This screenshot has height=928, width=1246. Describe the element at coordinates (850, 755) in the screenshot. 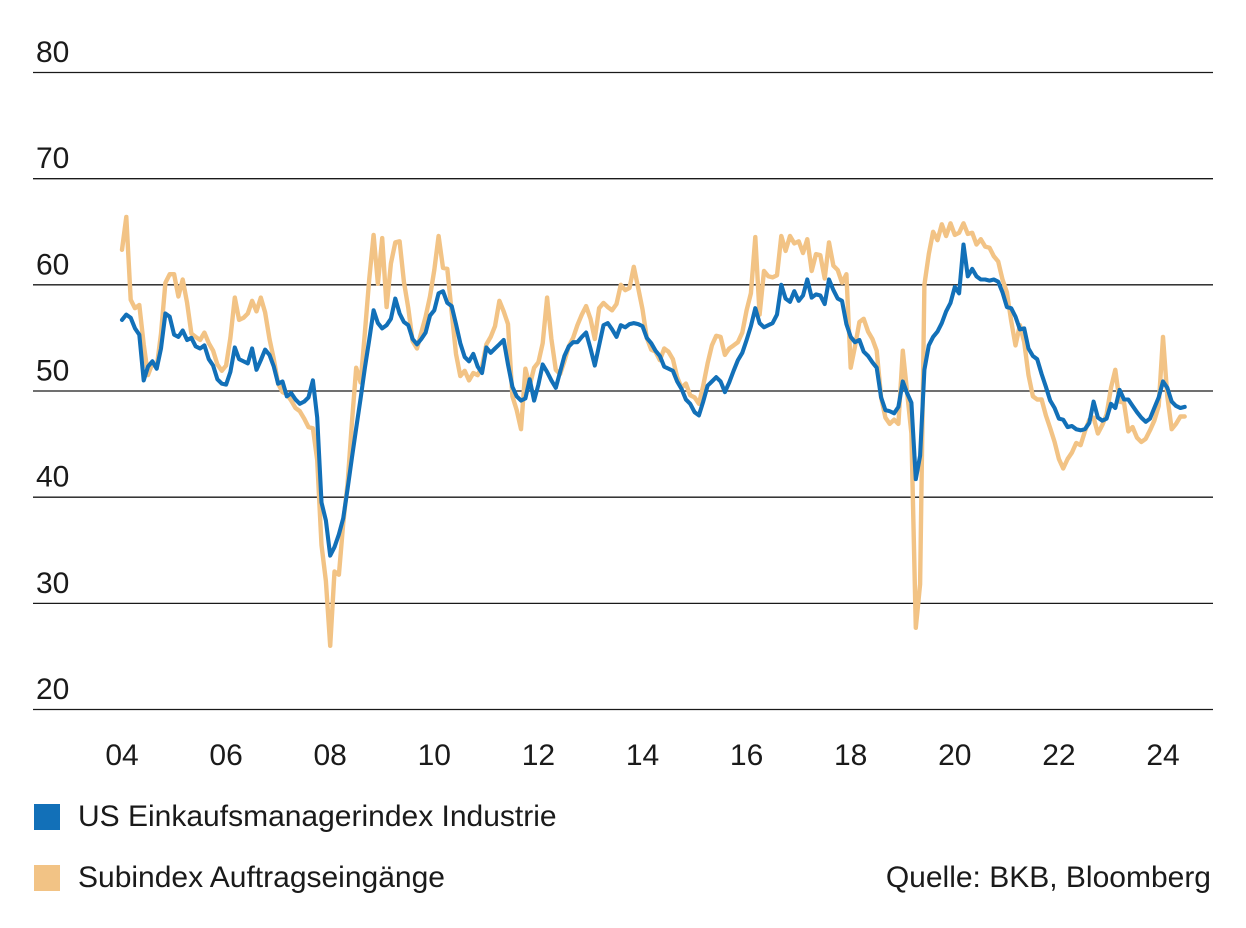

I see `svg-text: 18` at that location.